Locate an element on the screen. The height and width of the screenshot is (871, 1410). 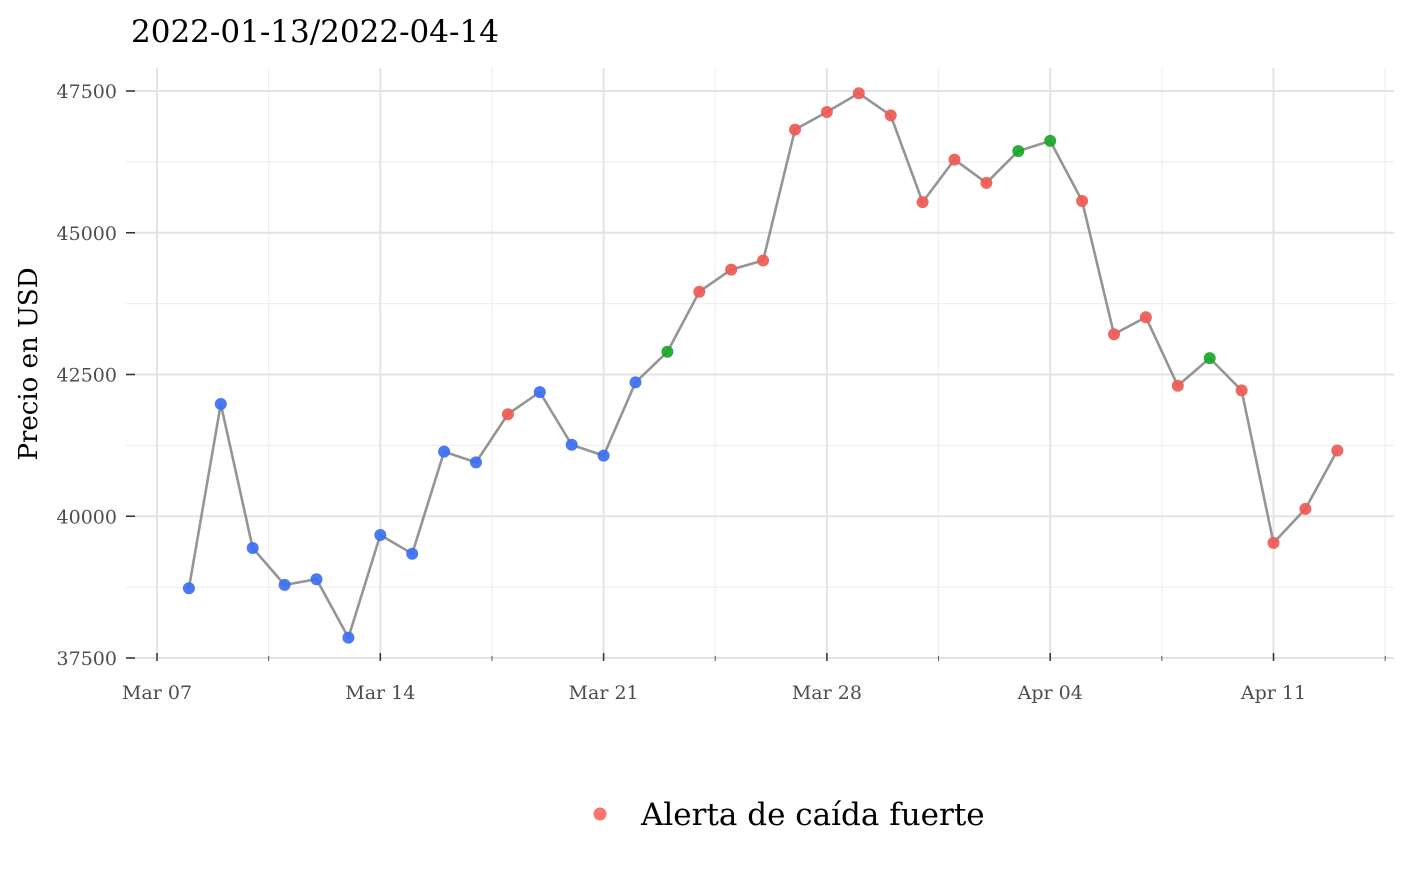
y-tick-label: 40000 is located at coordinates (87, 517).